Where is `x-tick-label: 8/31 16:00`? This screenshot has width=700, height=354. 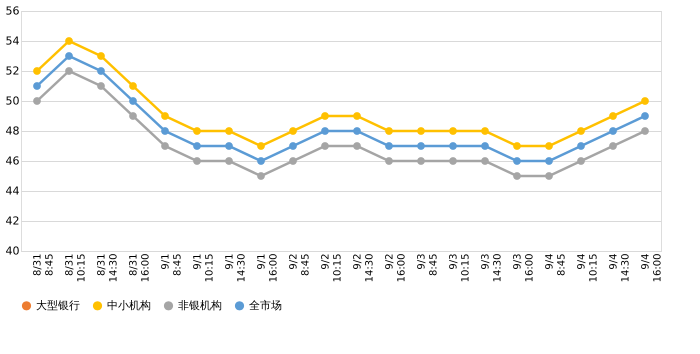
x-tick-label: 8/31 16:00 is located at coordinates (140, 268).